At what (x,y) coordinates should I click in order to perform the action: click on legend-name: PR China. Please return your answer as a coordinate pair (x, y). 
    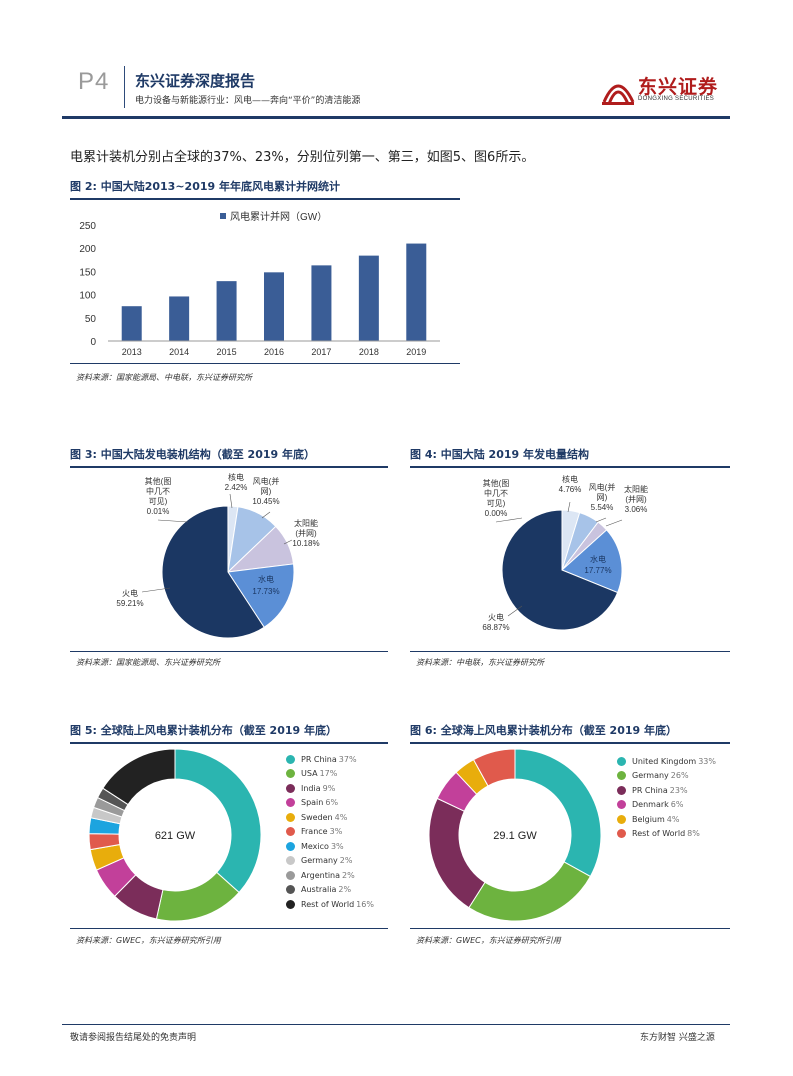
    Looking at the image, I should click on (319, 759).